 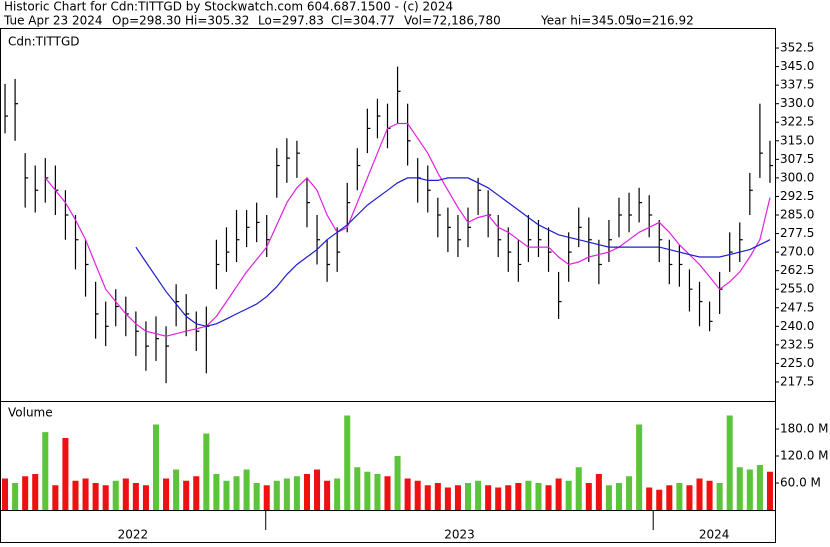 What do you see at coordinates (797, 363) in the screenshot?
I see `y-tick-label: 225.0` at bounding box center [797, 363].